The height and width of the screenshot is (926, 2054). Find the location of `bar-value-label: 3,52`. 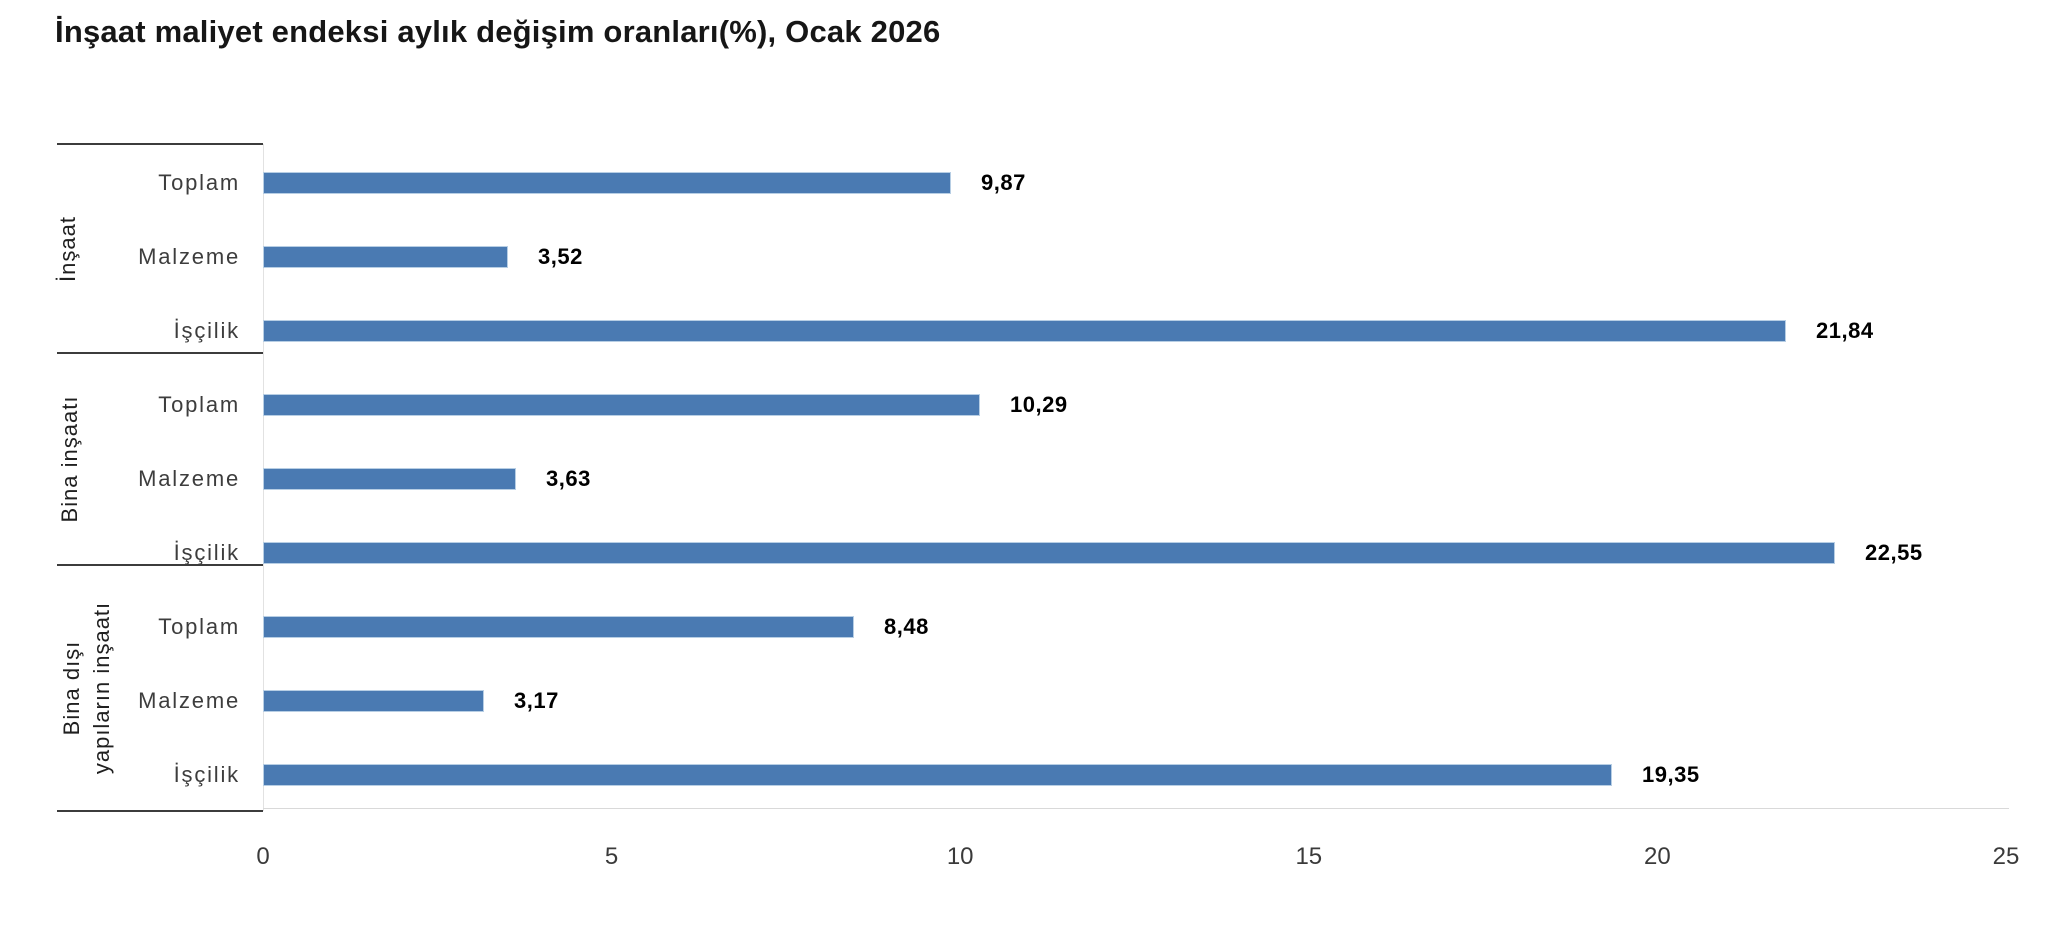

bar-value-label: 3,52 is located at coordinates (560, 256).